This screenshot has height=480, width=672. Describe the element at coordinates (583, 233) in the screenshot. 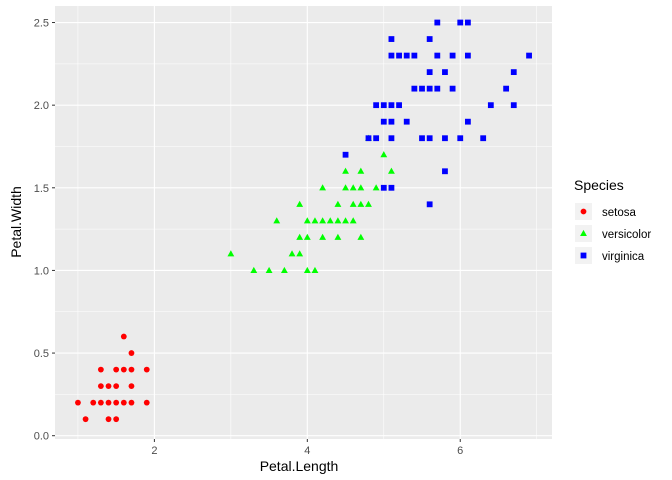

I see `legend-key-versicolor` at that location.